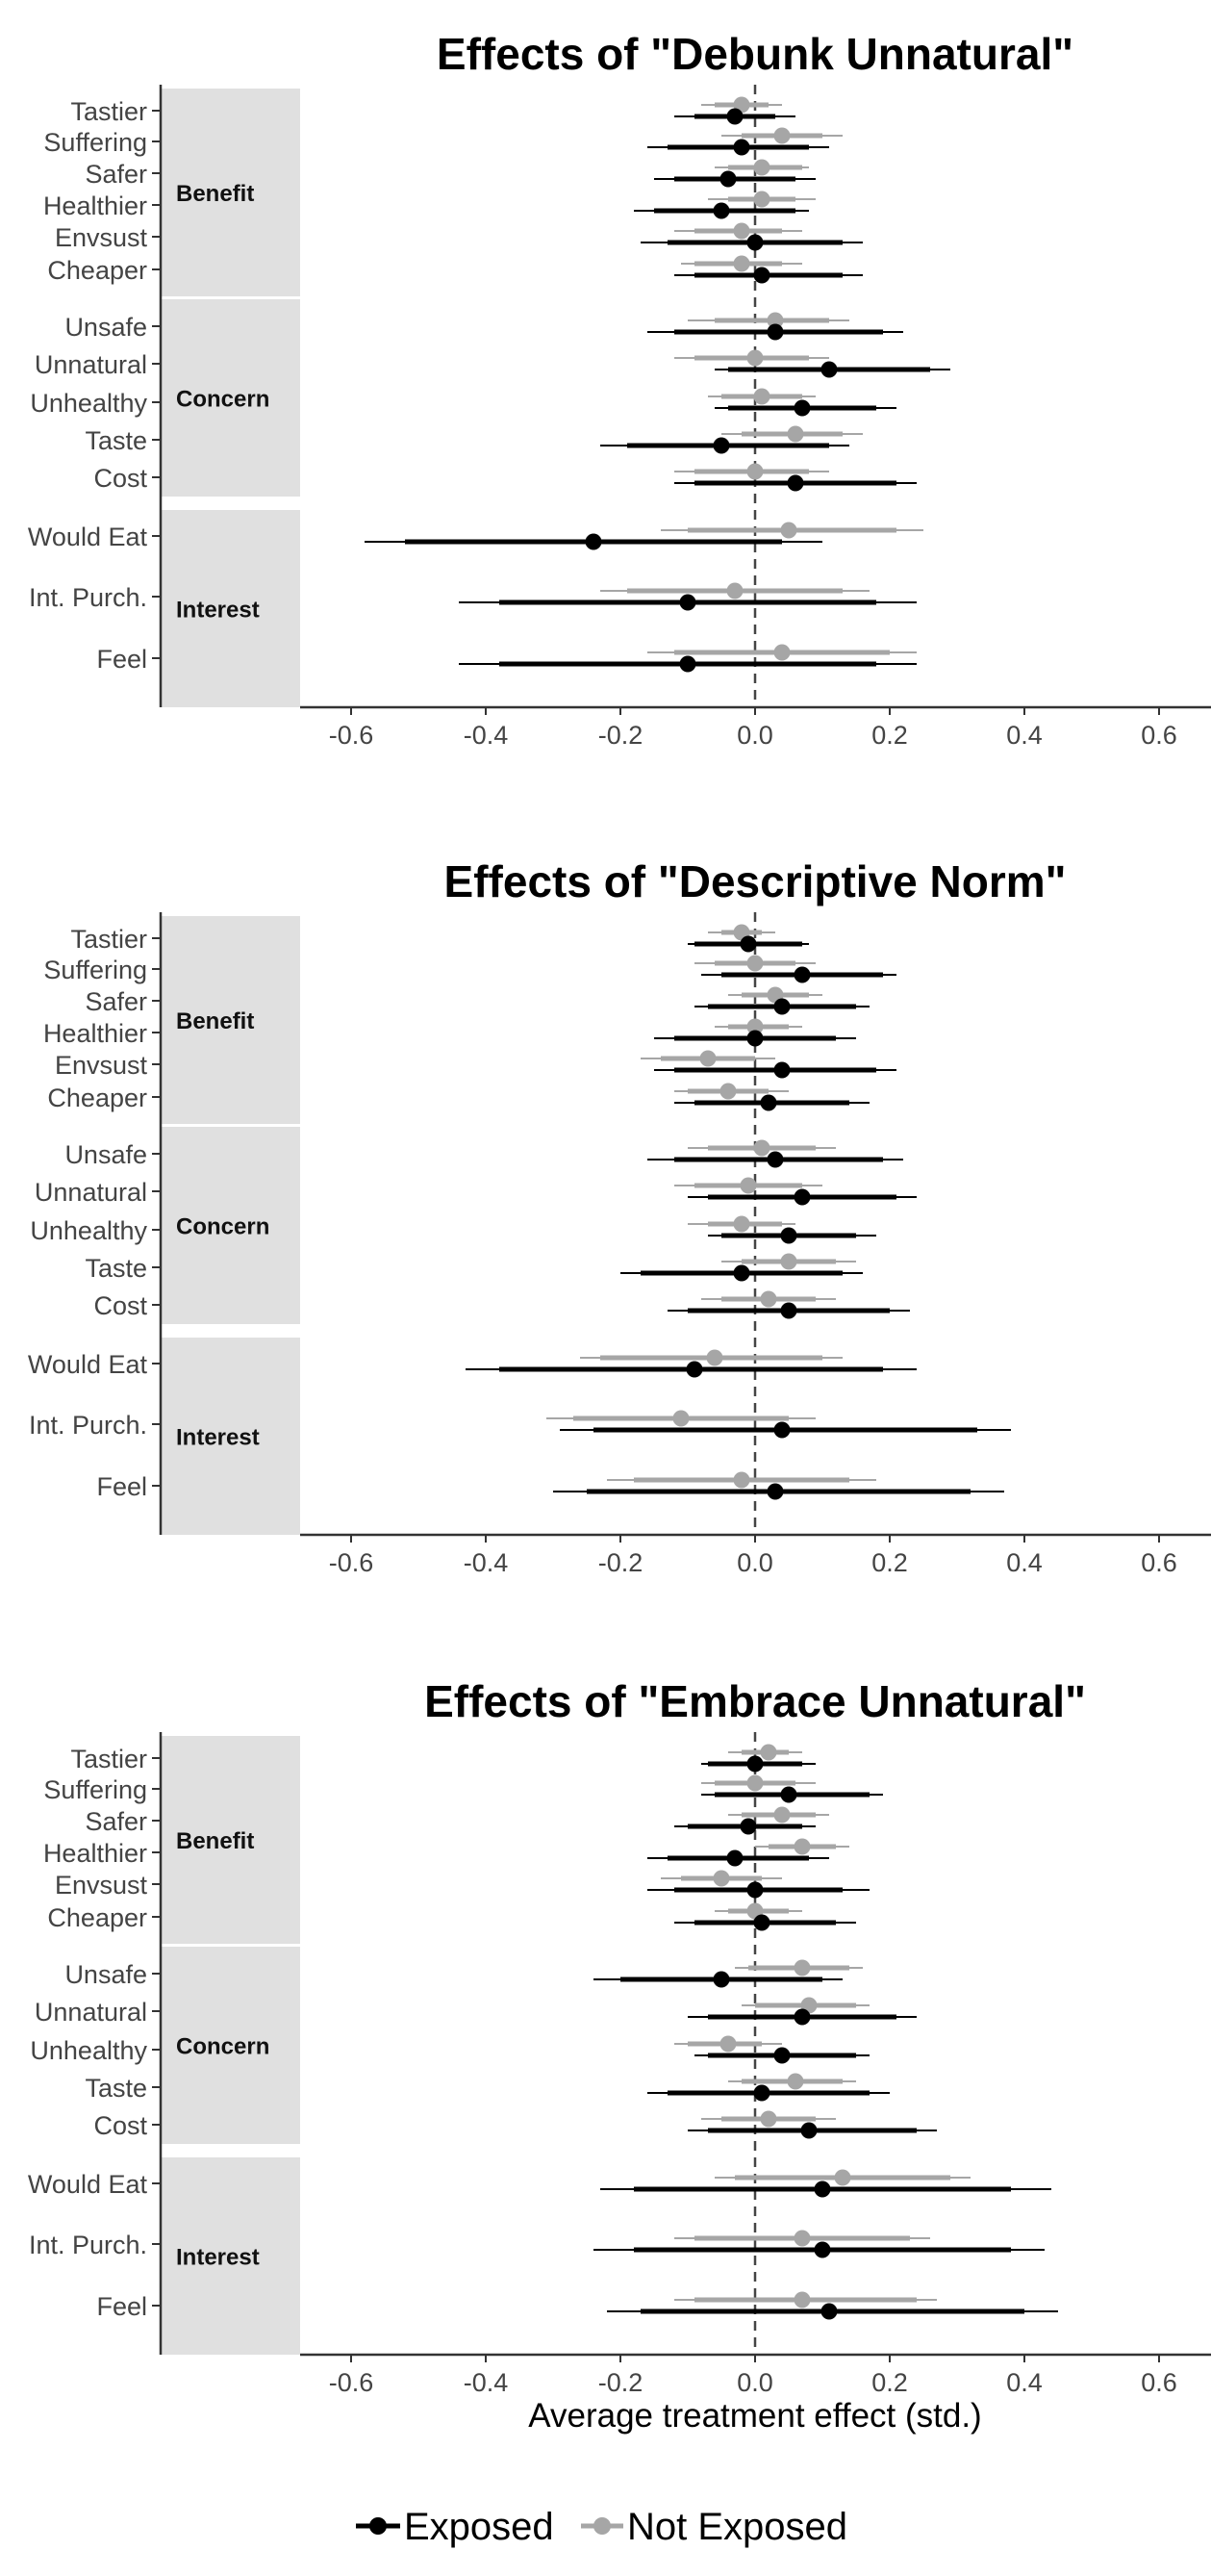  What do you see at coordinates (714, 2527) in the screenshot?
I see `legend-item-not-exposed: Not Exposed` at bounding box center [714, 2527].